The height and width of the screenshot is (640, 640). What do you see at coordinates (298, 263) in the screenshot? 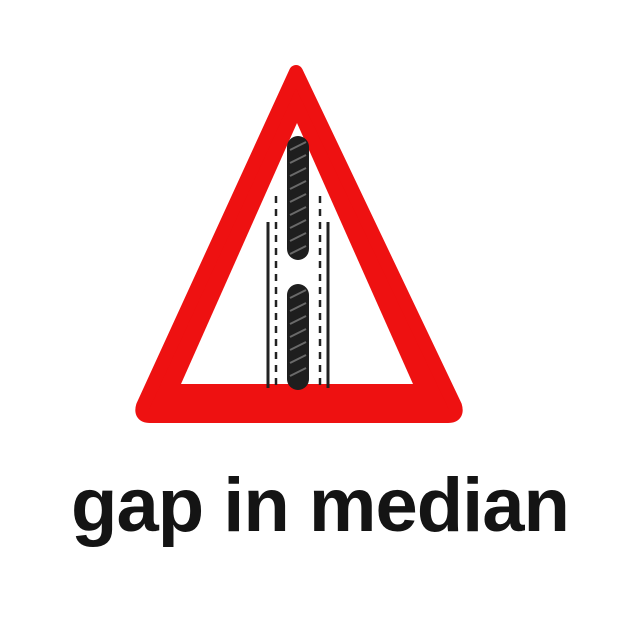
I see `gap-in-median-icon` at bounding box center [298, 263].